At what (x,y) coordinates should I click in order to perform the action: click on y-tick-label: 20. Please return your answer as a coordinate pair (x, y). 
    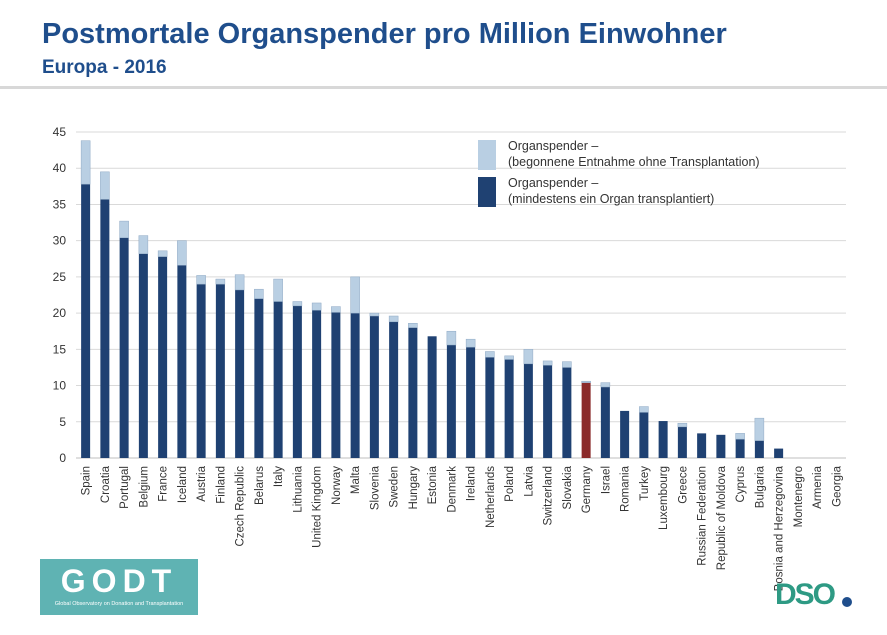
    Looking at the image, I should click on (60, 313).